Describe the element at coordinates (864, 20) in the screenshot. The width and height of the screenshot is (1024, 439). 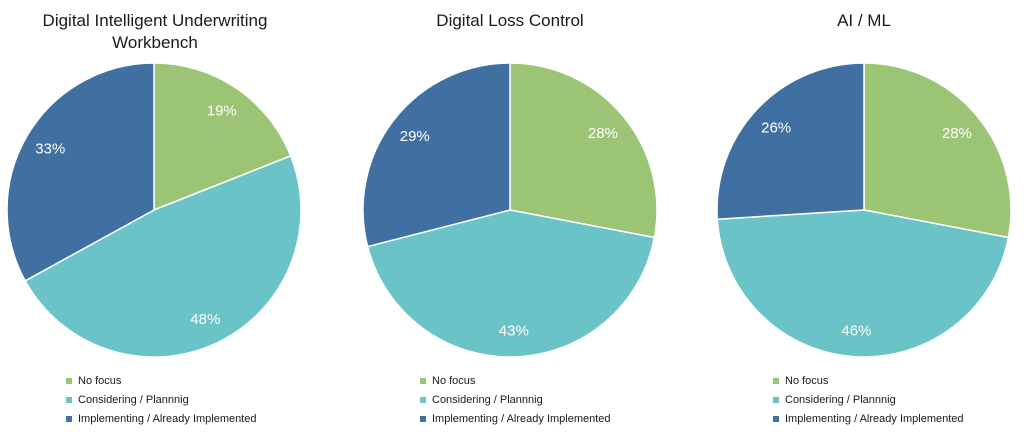
I see `chart-title: AI / ML` at that location.